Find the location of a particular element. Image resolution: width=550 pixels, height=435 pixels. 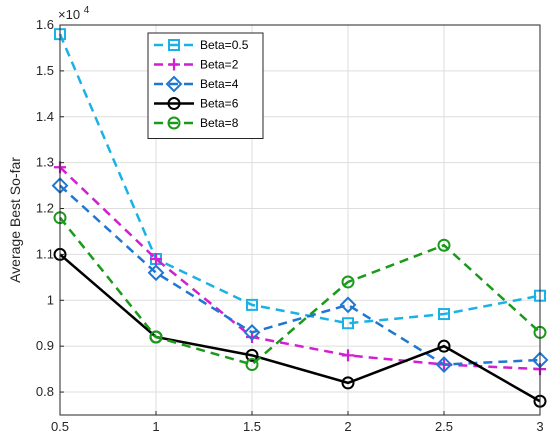

legend-item: Beta=6 is located at coordinates (196, 104).